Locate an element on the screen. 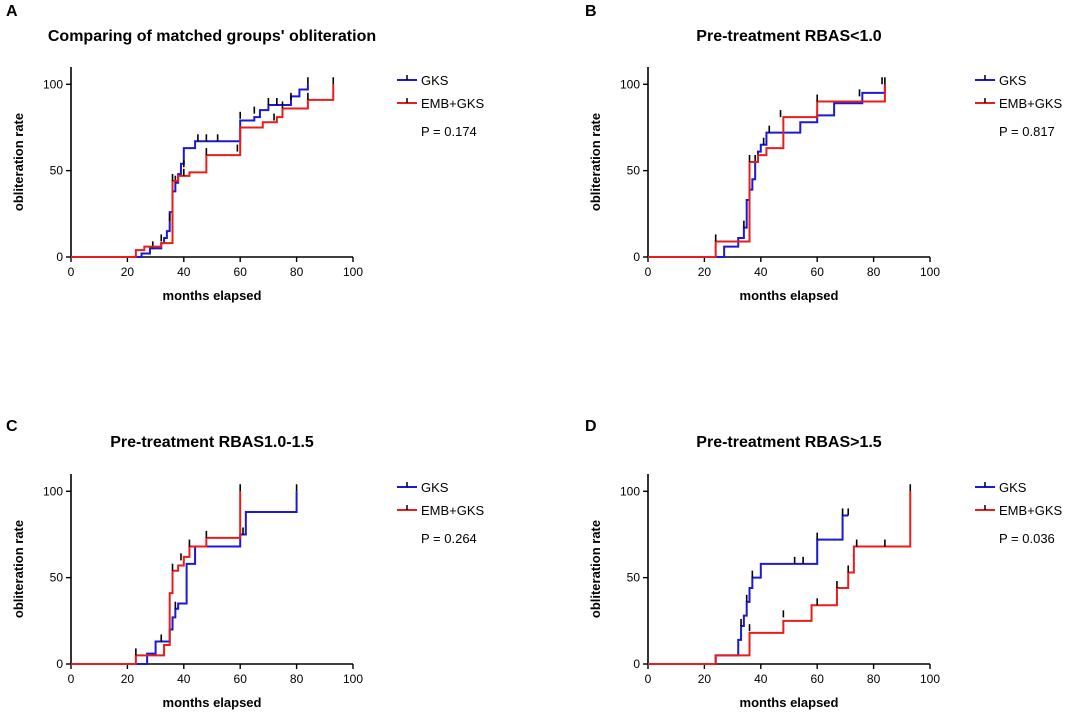  chart-title: Pre-treatment RBAS1.0-1.5 is located at coordinates (212, 442).